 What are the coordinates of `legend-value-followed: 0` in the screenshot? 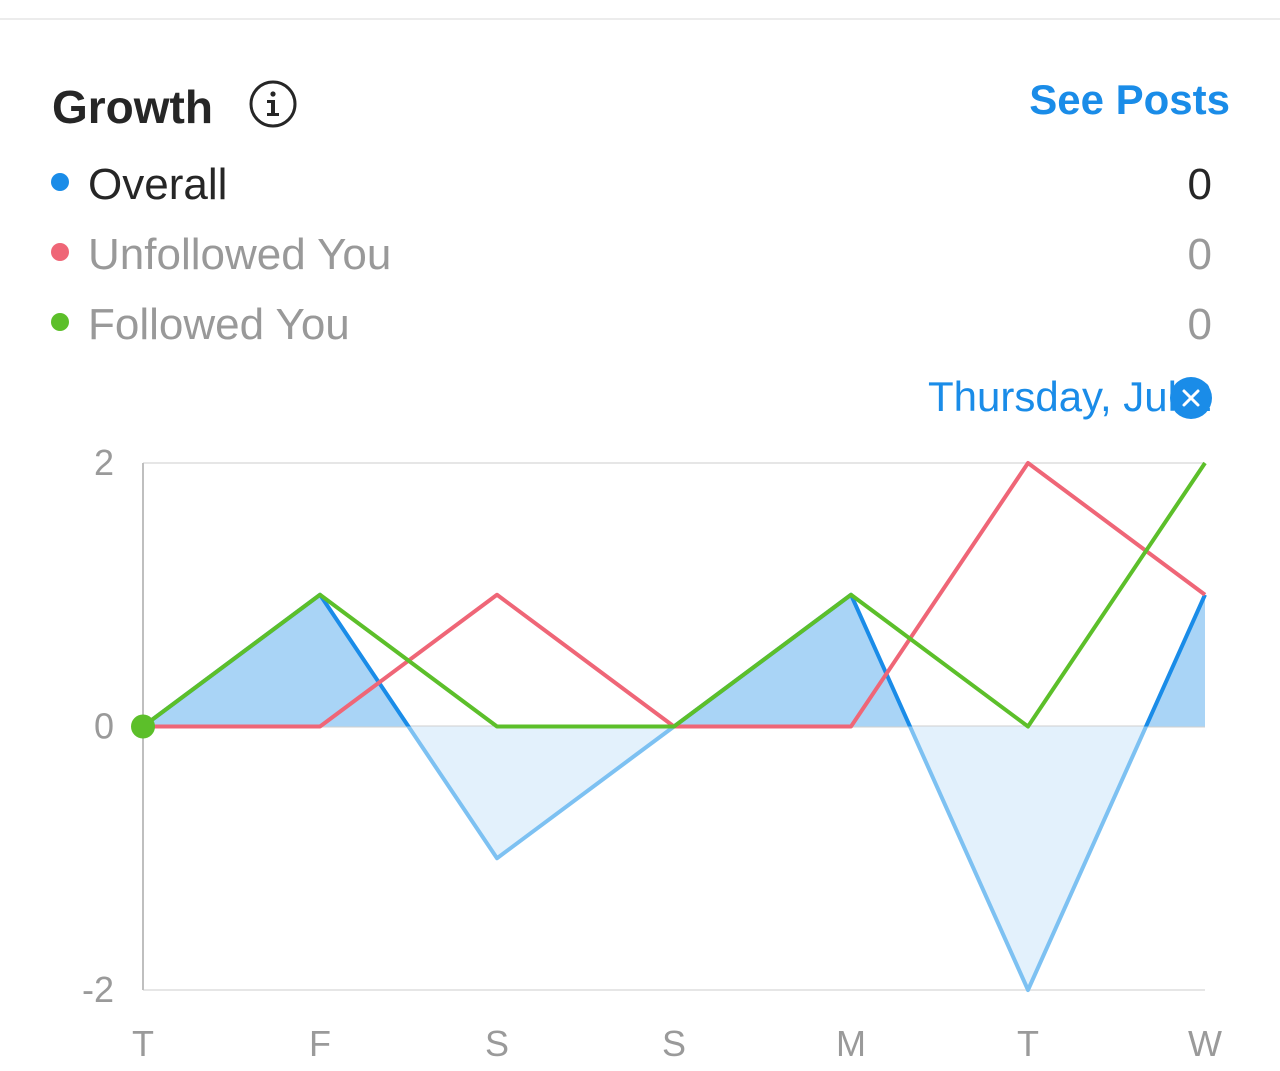 It's located at (1199, 324).